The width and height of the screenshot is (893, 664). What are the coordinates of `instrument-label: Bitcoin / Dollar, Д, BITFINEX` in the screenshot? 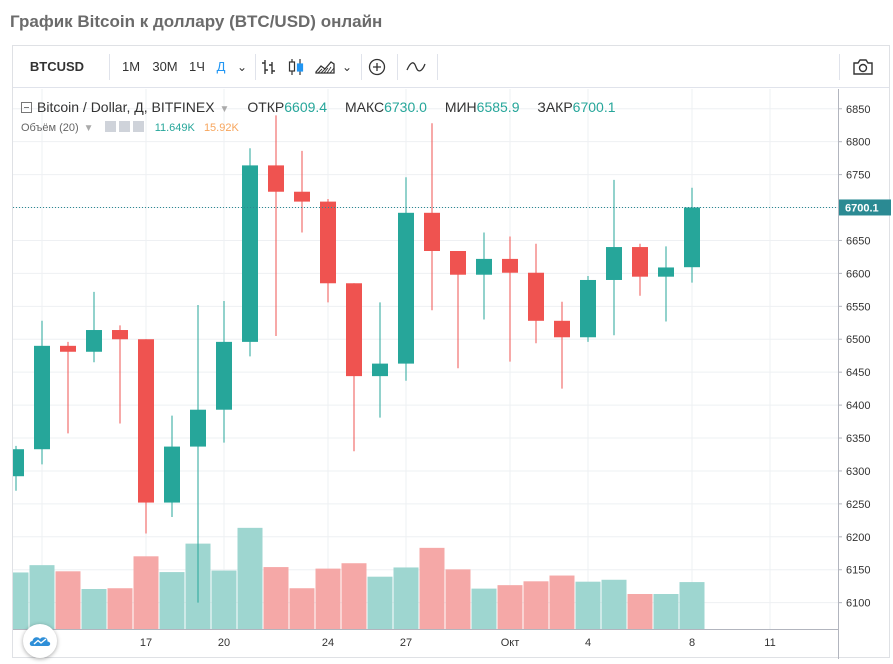 It's located at (126, 107).